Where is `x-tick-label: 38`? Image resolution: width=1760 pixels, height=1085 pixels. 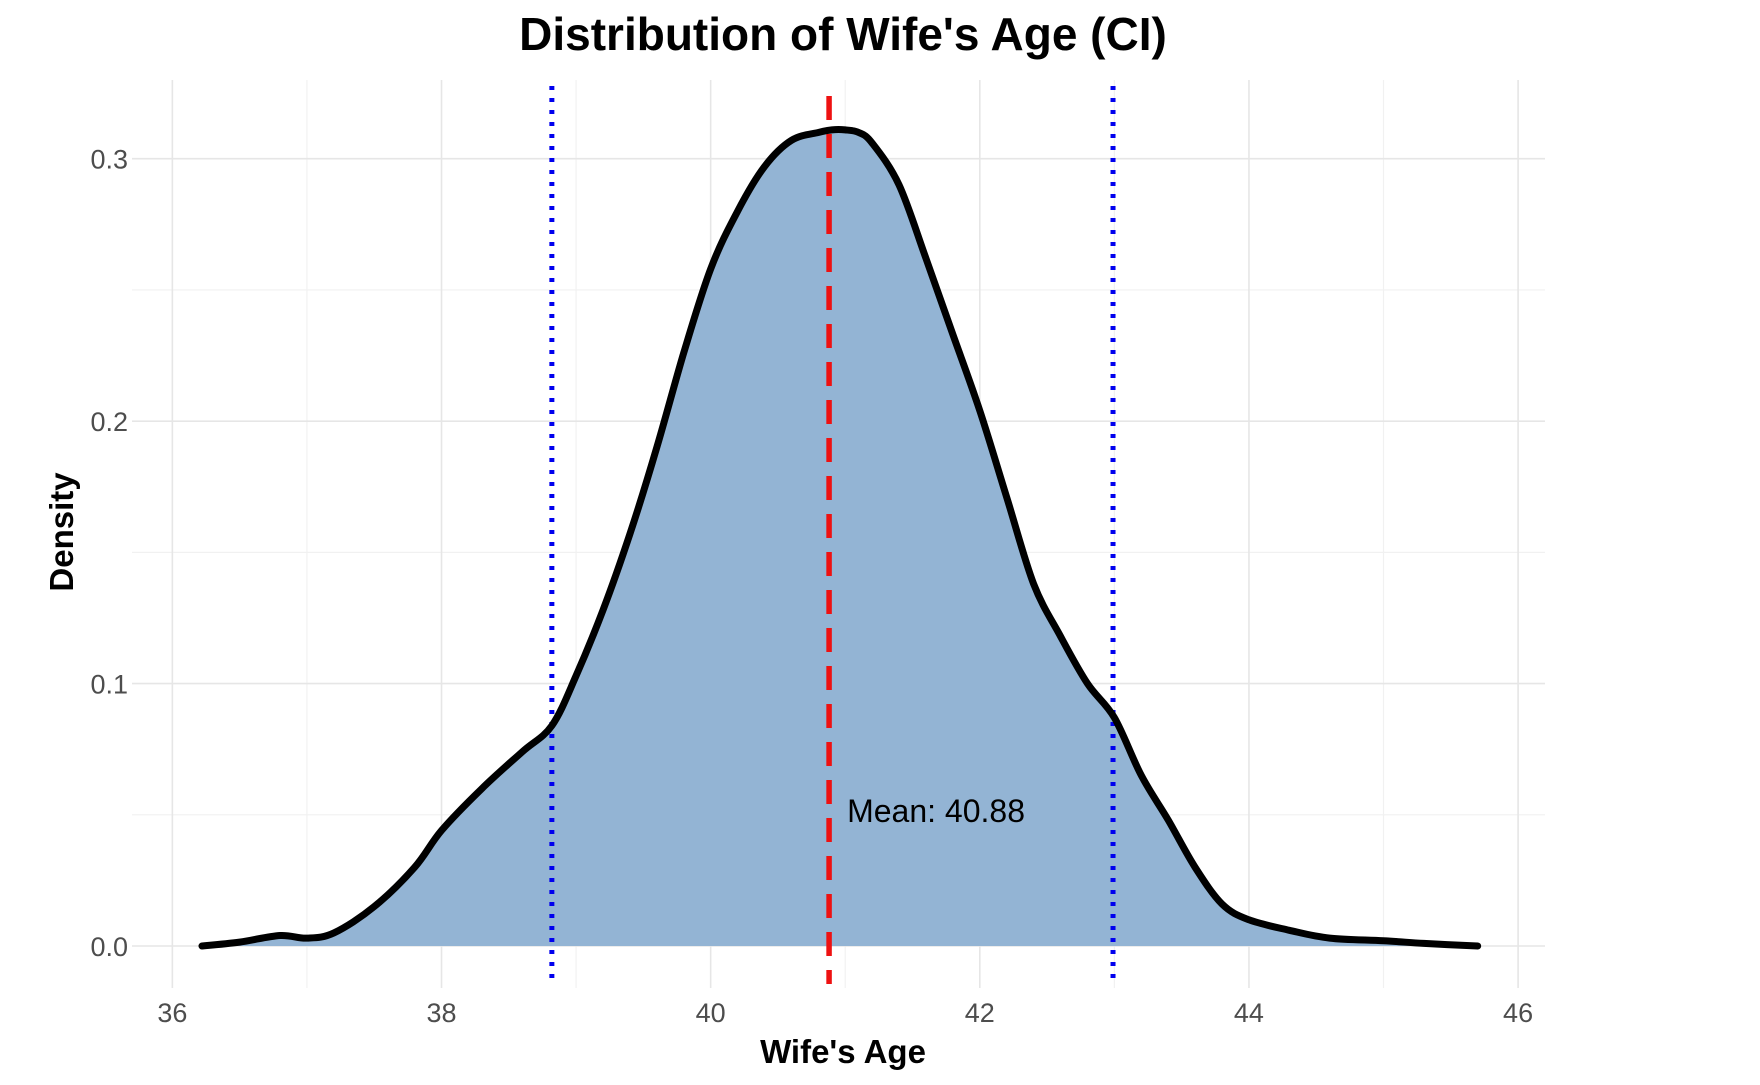 x-tick-label: 38 is located at coordinates (441, 1013).